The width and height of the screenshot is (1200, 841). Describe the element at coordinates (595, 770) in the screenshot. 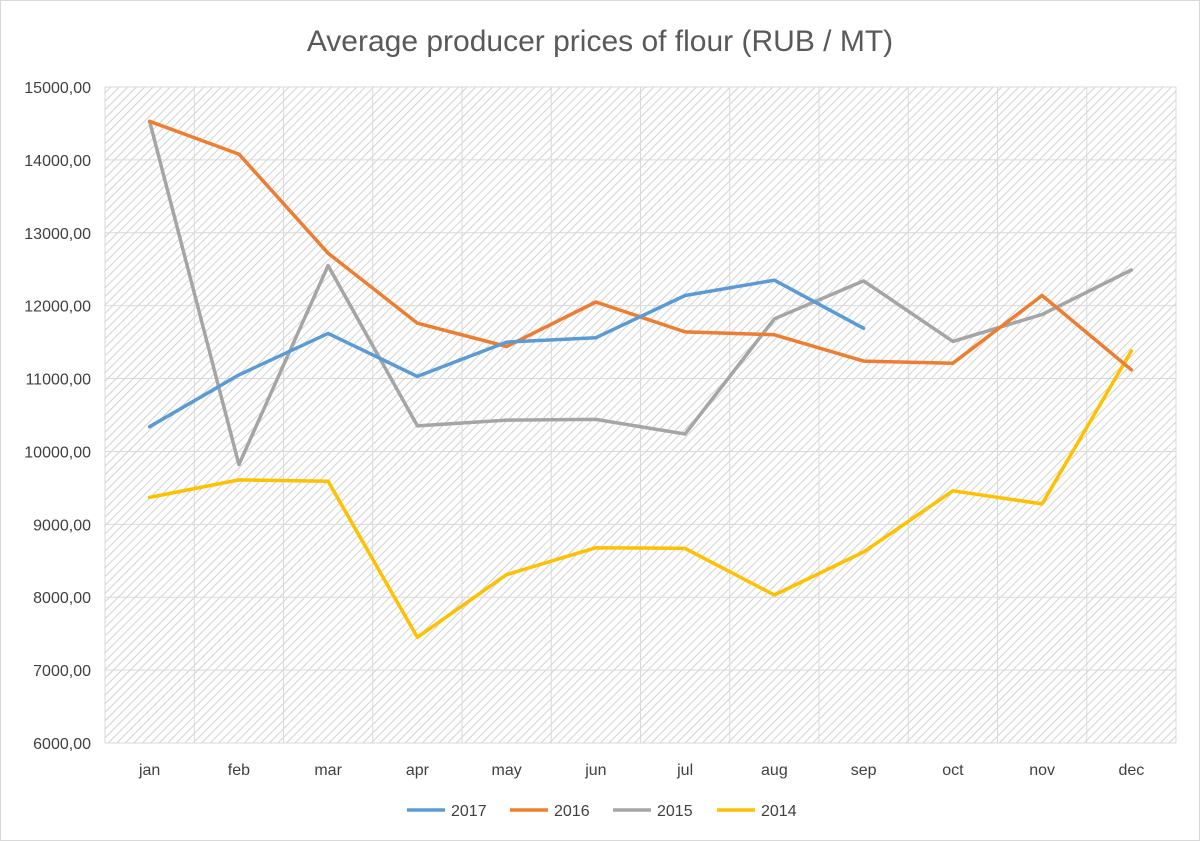

I see `x-tick-label: jun` at that location.